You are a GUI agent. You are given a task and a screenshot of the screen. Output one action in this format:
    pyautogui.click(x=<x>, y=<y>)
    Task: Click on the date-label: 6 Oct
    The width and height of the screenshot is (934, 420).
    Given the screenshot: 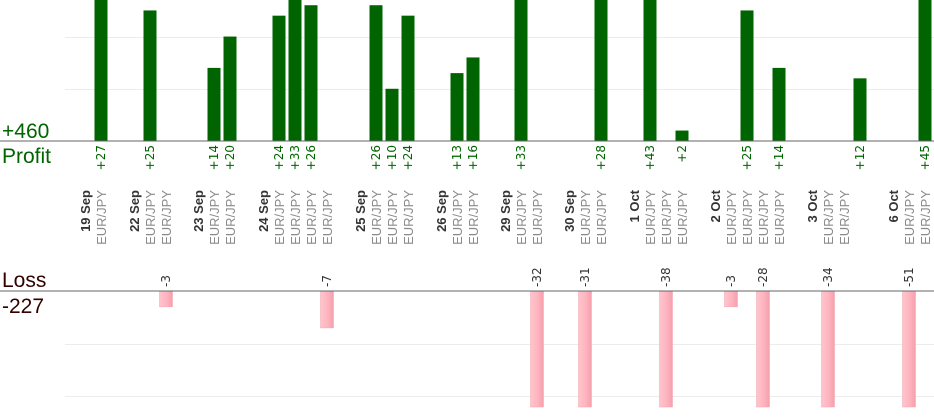 What is the action you would take?
    pyautogui.click(x=893, y=205)
    